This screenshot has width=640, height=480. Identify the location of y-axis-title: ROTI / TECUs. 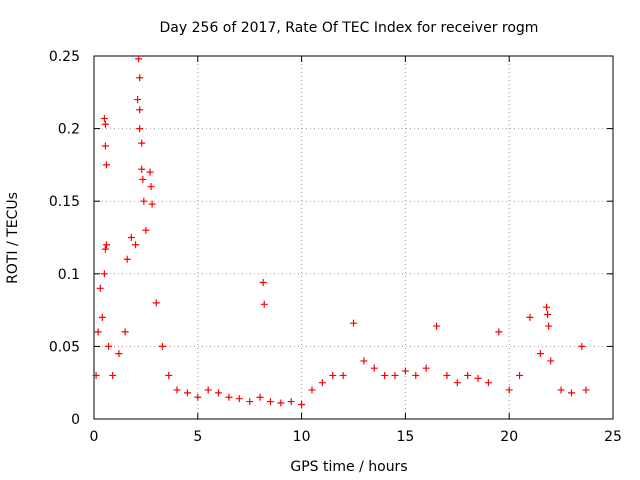
(13, 238).